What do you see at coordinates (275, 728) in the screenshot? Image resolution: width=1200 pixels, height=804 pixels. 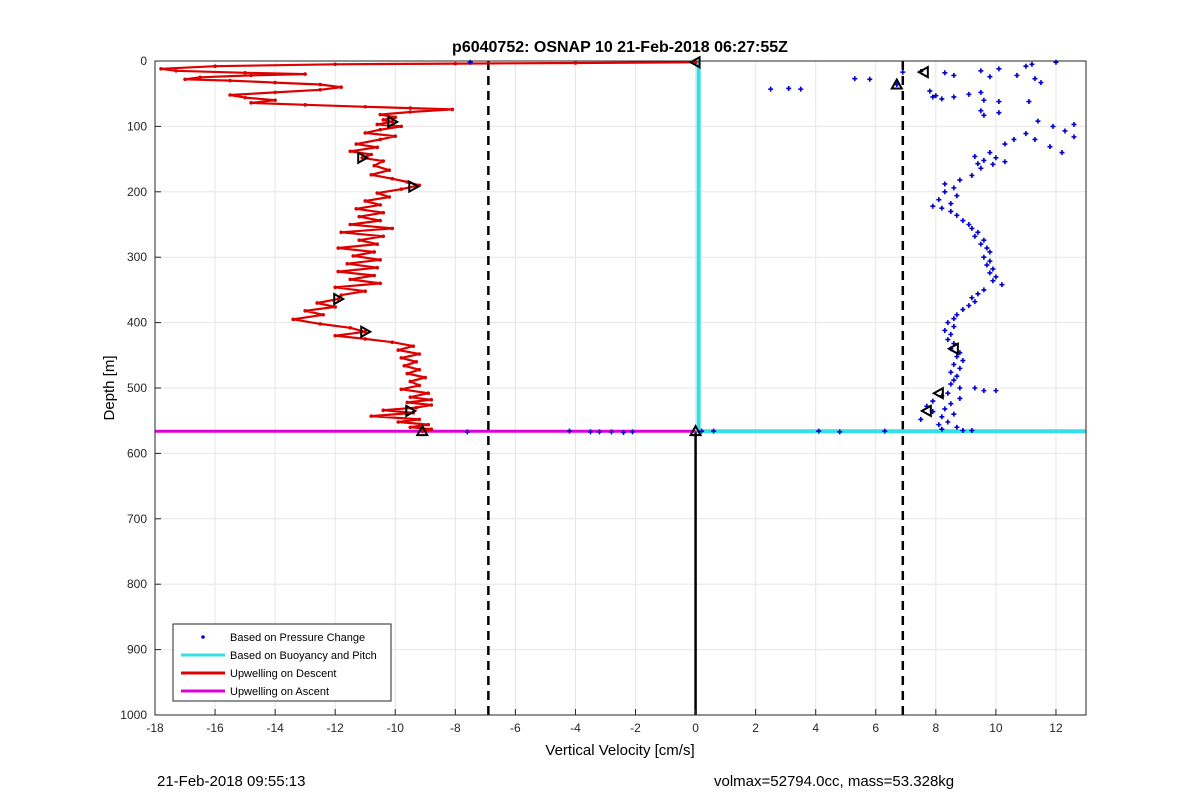 I see `x-tick-label: -14` at bounding box center [275, 728].